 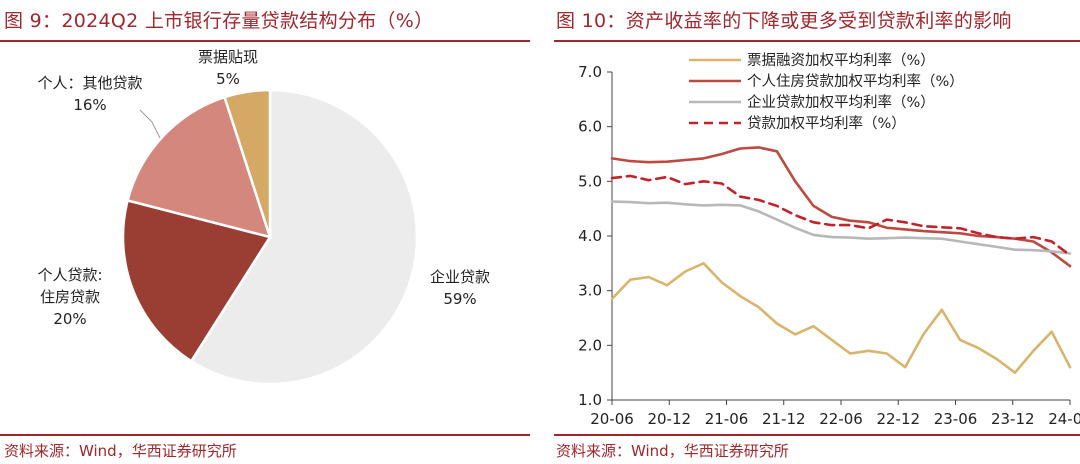 I want to click on pie-slice-label: 住房贷款, so click(x=70, y=297).